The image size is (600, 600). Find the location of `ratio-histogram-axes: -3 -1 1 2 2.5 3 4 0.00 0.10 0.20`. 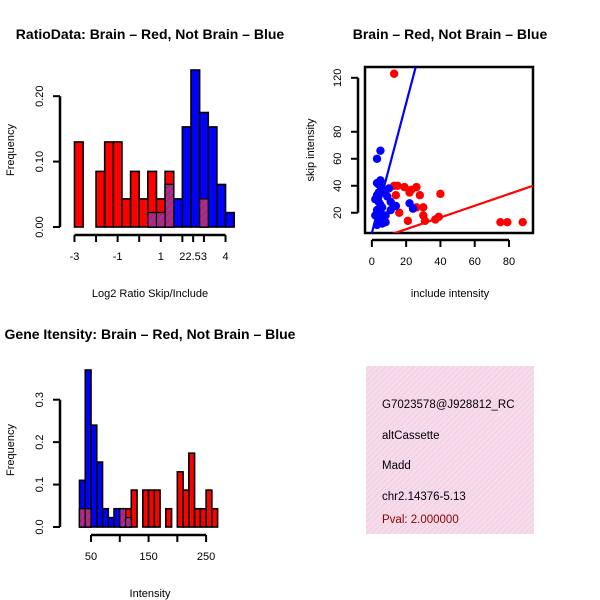

ratio-histogram-axes: -3 -1 1 2 2.5 3 4 0.00 0.10 0.20 is located at coordinates (131, 174).